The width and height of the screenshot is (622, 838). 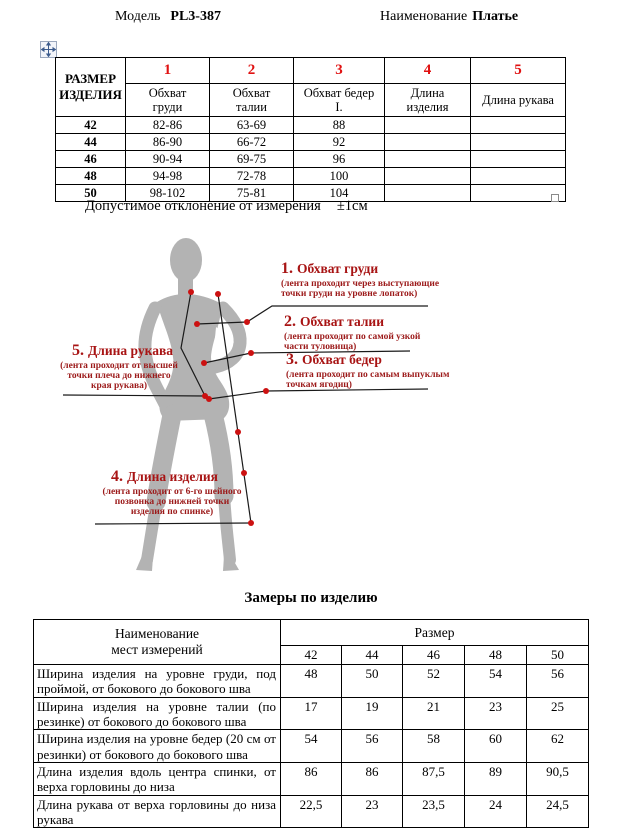 What do you see at coordinates (290, 321) in the screenshot?
I see `annotation-number: 2.` at bounding box center [290, 321].